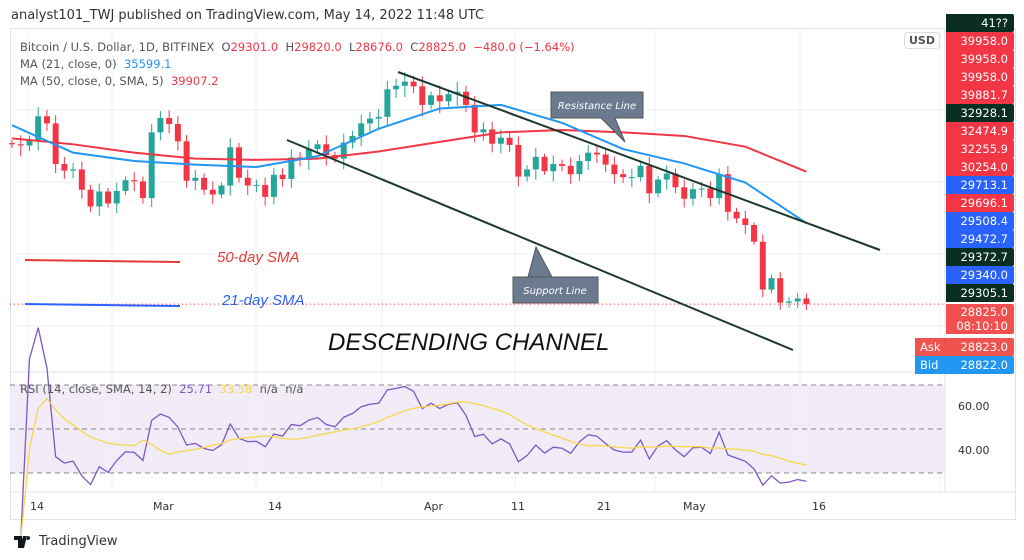  I want to click on bar-countdown: 08:10:10, so click(982, 326).